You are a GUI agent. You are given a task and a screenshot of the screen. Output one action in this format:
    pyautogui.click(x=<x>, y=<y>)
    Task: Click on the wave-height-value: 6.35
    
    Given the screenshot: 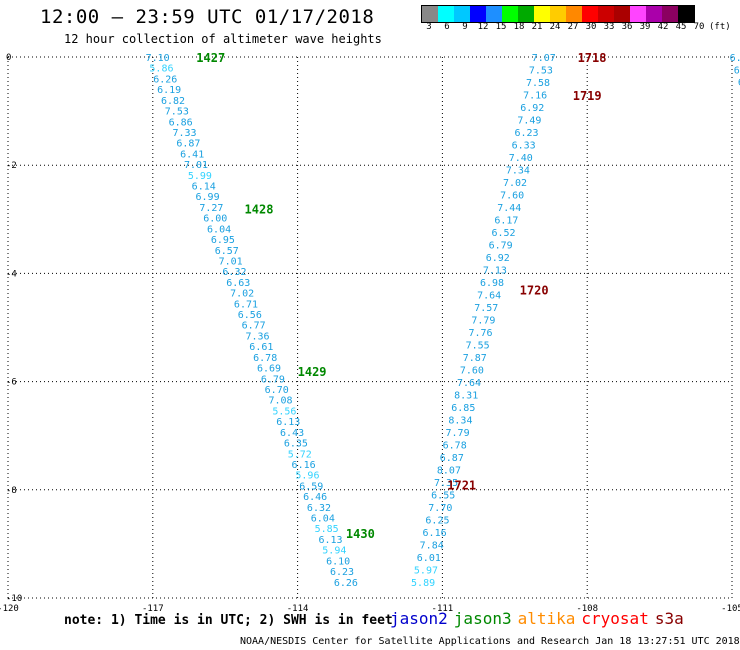 What is the action you would take?
    pyautogui.click(x=296, y=444)
    